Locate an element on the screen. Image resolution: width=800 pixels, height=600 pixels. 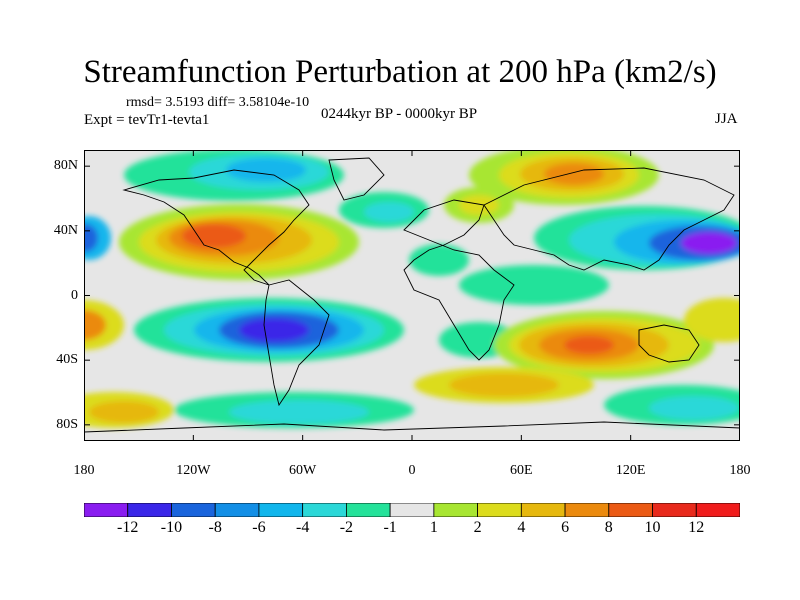
lat-tick-label: 0 is located at coordinates (74, 295).